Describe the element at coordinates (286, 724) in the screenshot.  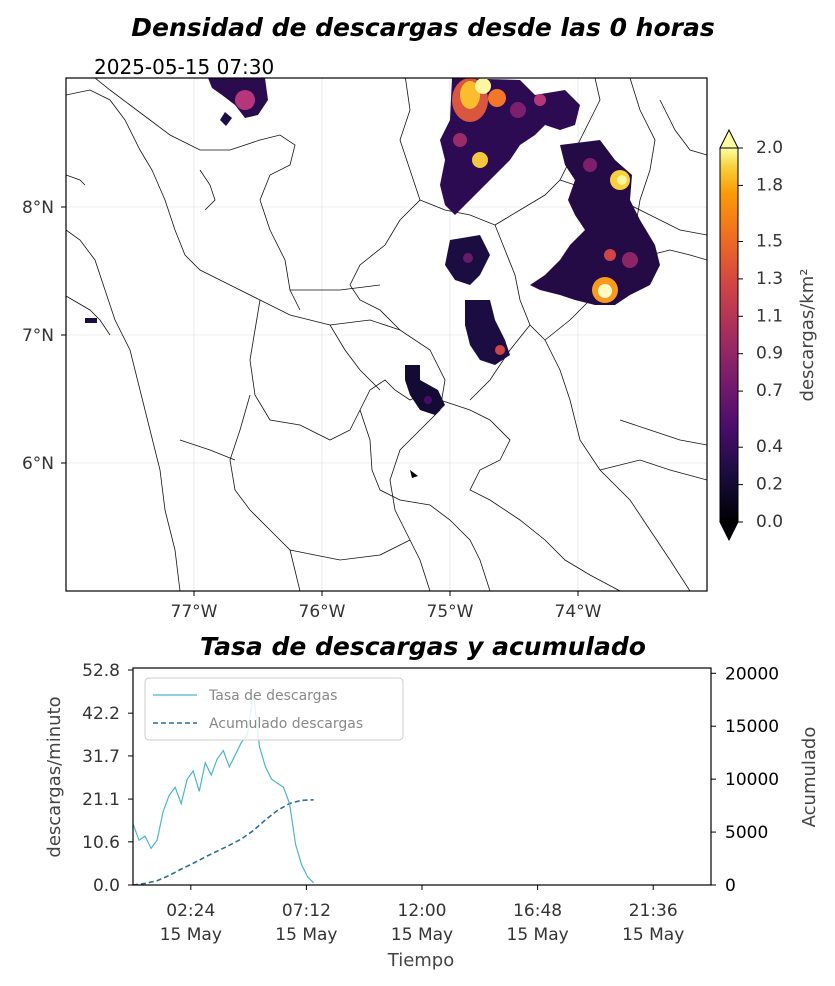
I see `legend-label-acumulado: Acumulado descargas` at that location.